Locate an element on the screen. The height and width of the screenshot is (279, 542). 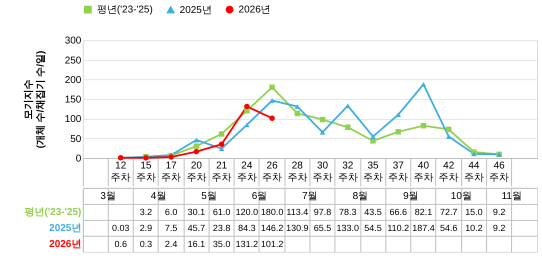
data-label: 3.2 is located at coordinates (146, 211).